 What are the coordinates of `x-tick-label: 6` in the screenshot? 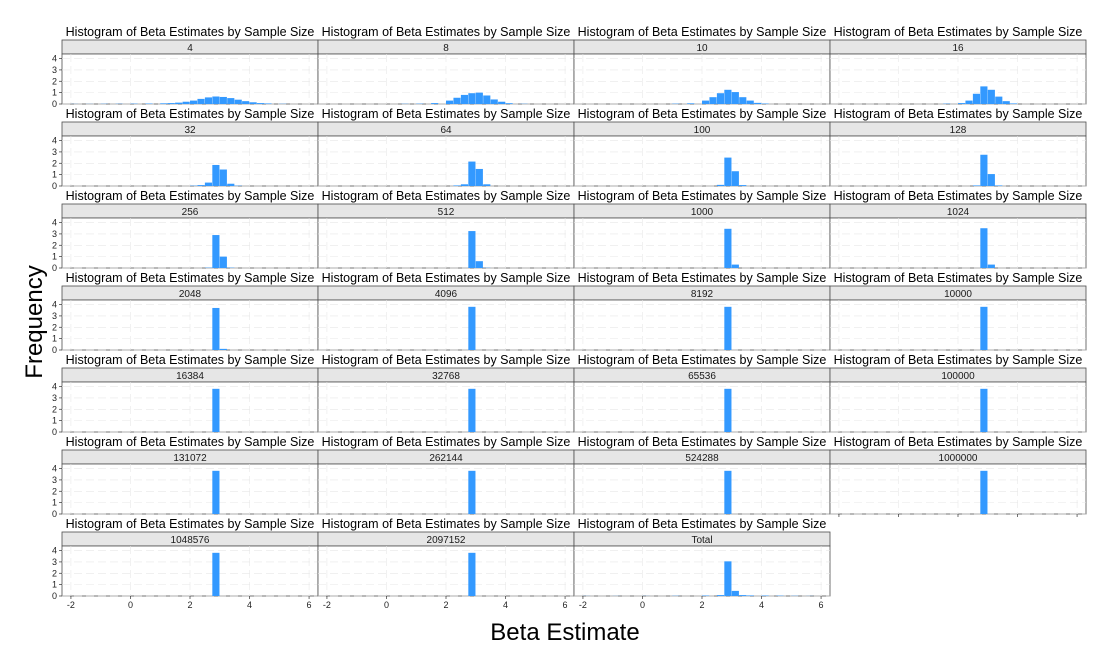 It's located at (821, 605).